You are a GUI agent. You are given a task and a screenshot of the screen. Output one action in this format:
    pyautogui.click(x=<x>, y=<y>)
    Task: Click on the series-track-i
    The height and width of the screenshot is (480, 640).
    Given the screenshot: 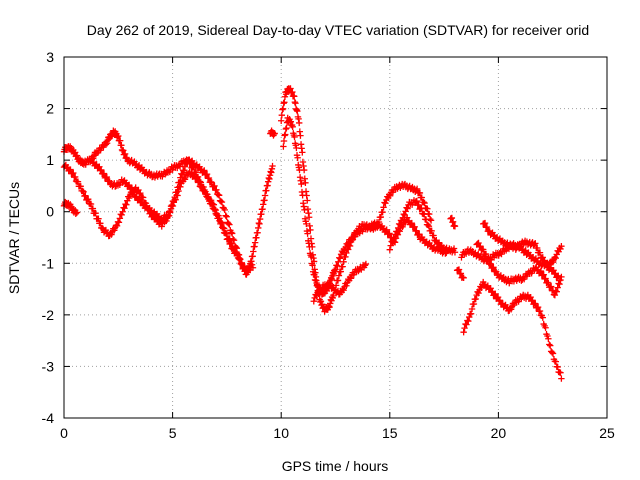 What is the action you would take?
    pyautogui.click(x=422, y=226)
    